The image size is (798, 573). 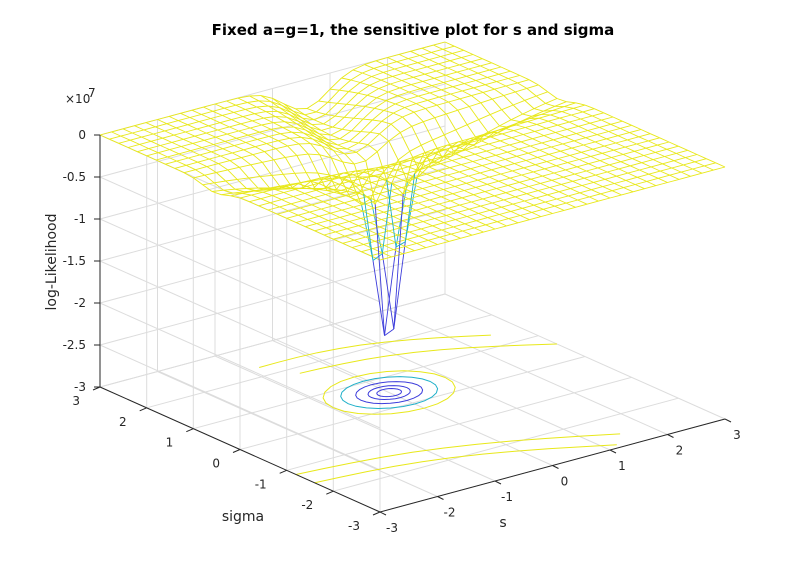 What do you see at coordinates (450, 513) in the screenshot?
I see `s-tick-label: -2` at bounding box center [450, 513].